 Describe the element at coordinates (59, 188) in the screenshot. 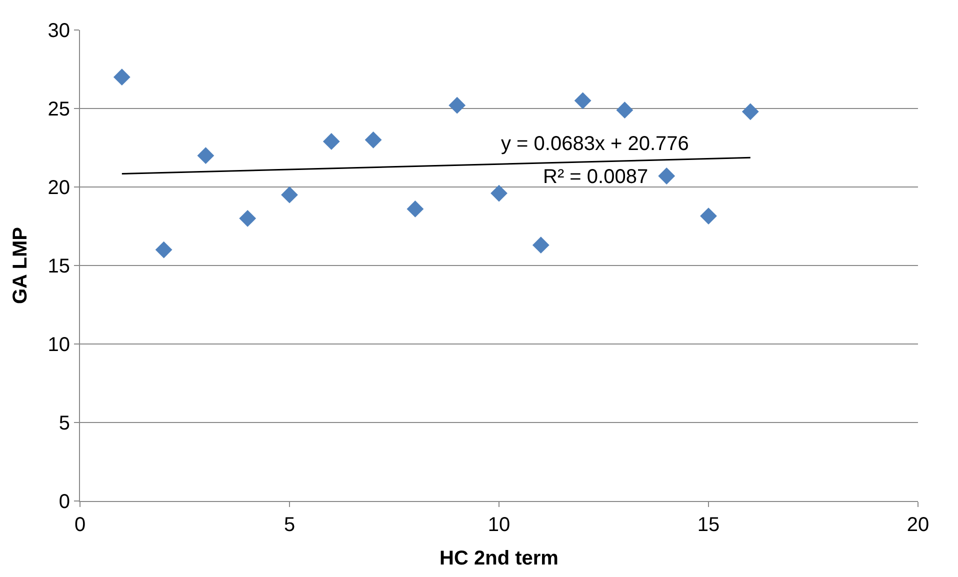

I see `y-tick-label: 20` at that location.